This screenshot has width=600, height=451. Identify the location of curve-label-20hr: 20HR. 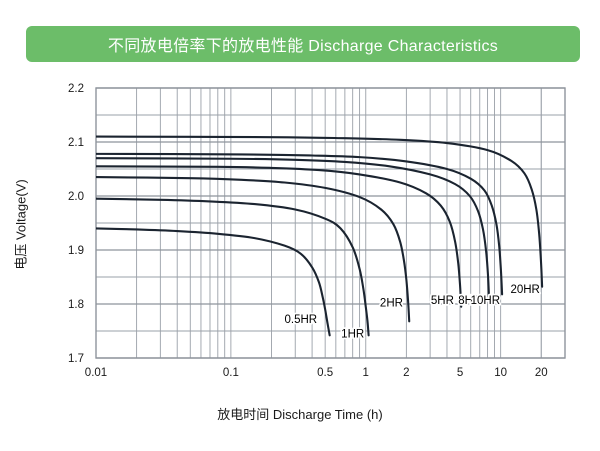
(524, 290).